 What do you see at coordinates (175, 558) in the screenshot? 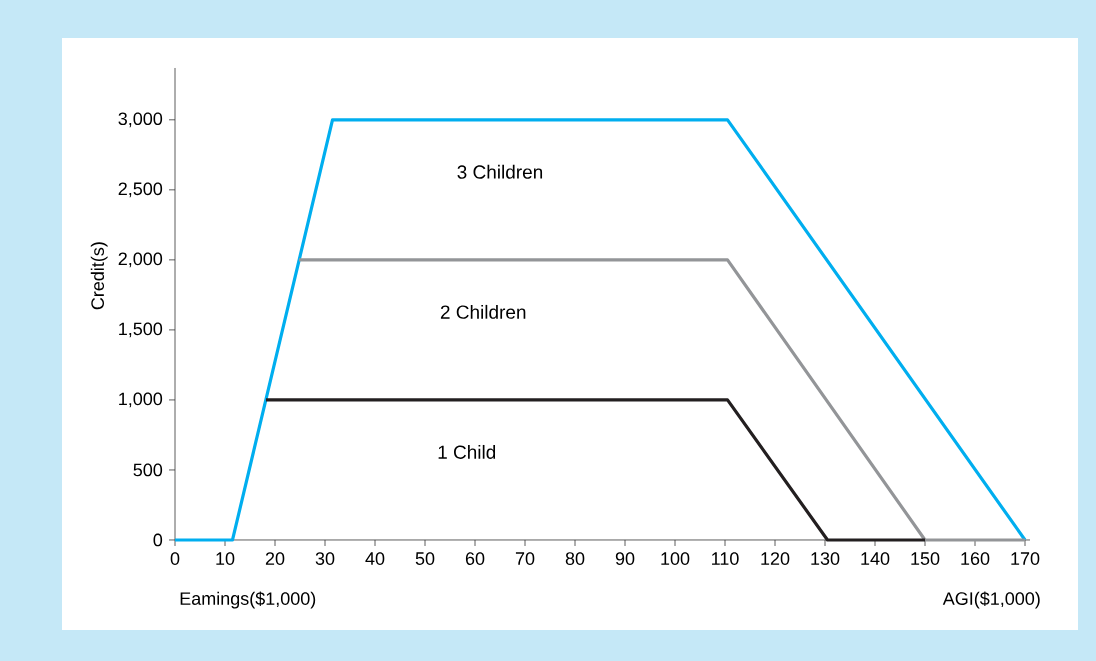
I see `x-tick-label: 0` at bounding box center [175, 558].